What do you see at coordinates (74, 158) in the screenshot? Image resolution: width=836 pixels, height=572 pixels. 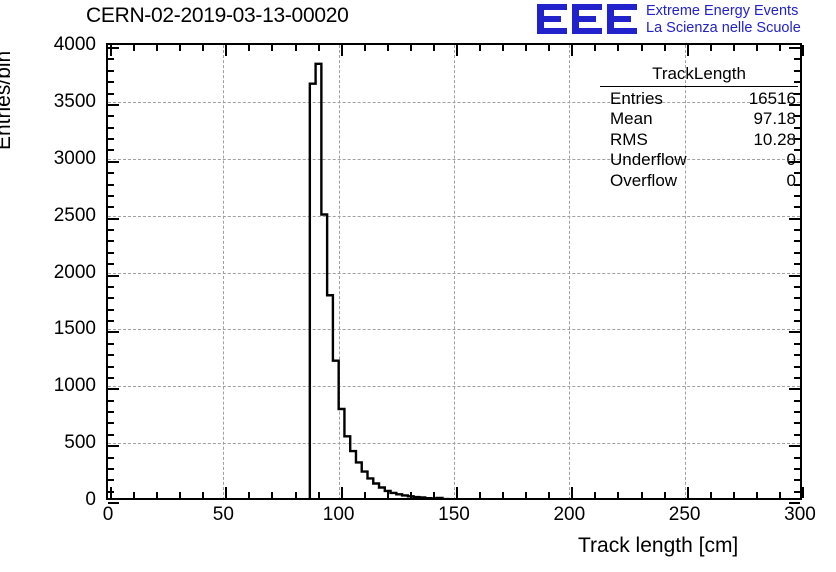 I see `y-tick-label: 3000` at bounding box center [74, 158].